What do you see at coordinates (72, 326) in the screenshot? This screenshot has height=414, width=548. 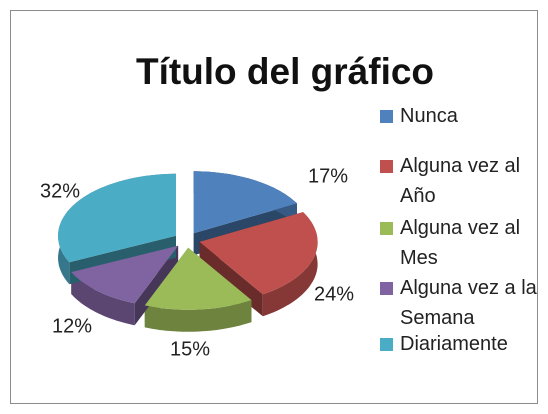 I see `data-label: 12%` at bounding box center [72, 326].